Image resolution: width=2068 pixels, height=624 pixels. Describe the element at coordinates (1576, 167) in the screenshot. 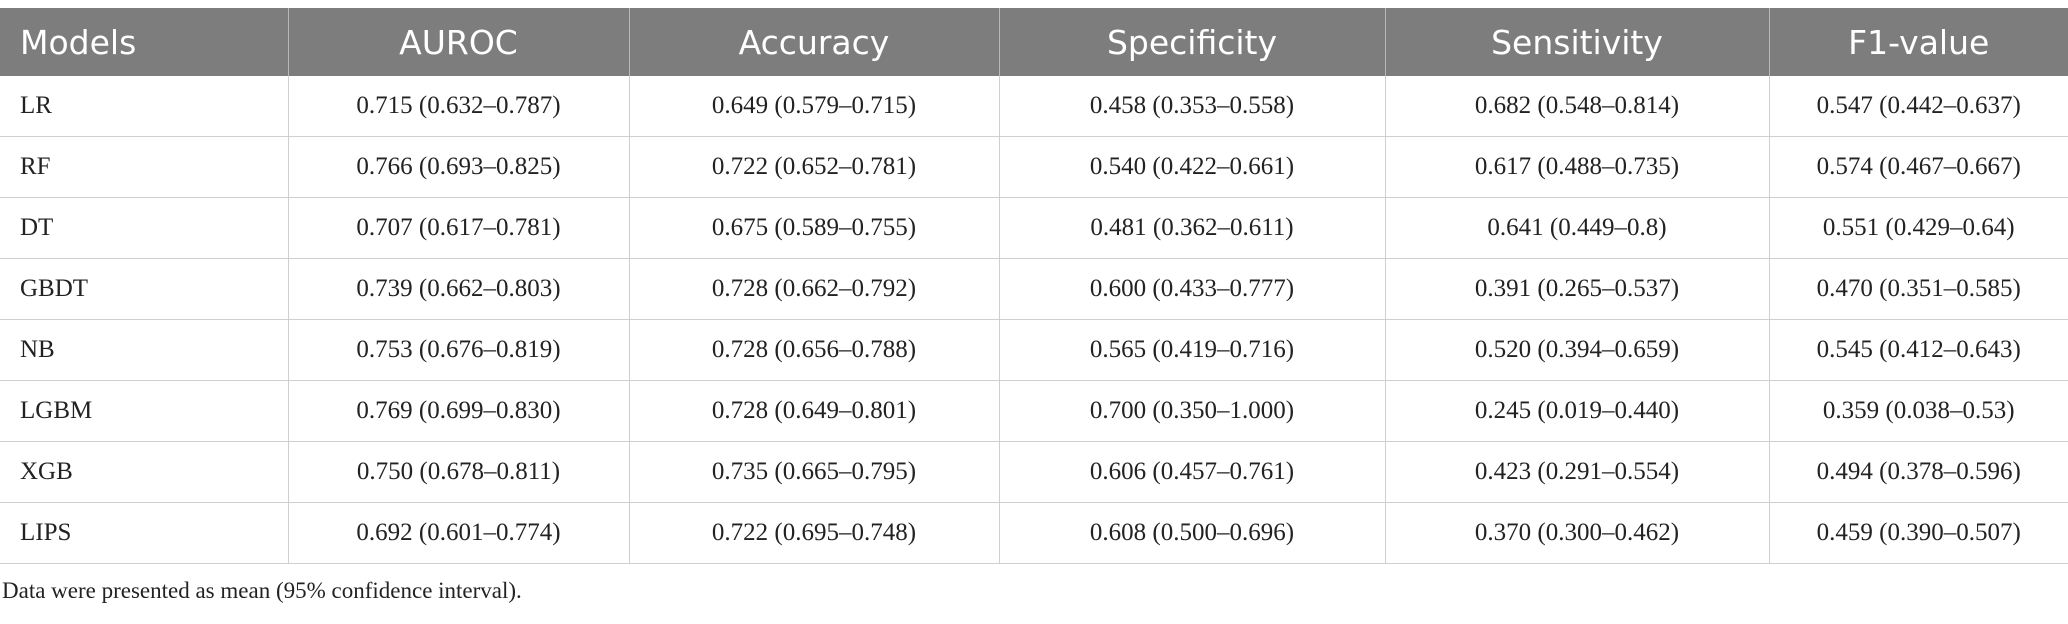

I see `sensitivity-cell: 0.617 (0.488–0.735)` at that location.